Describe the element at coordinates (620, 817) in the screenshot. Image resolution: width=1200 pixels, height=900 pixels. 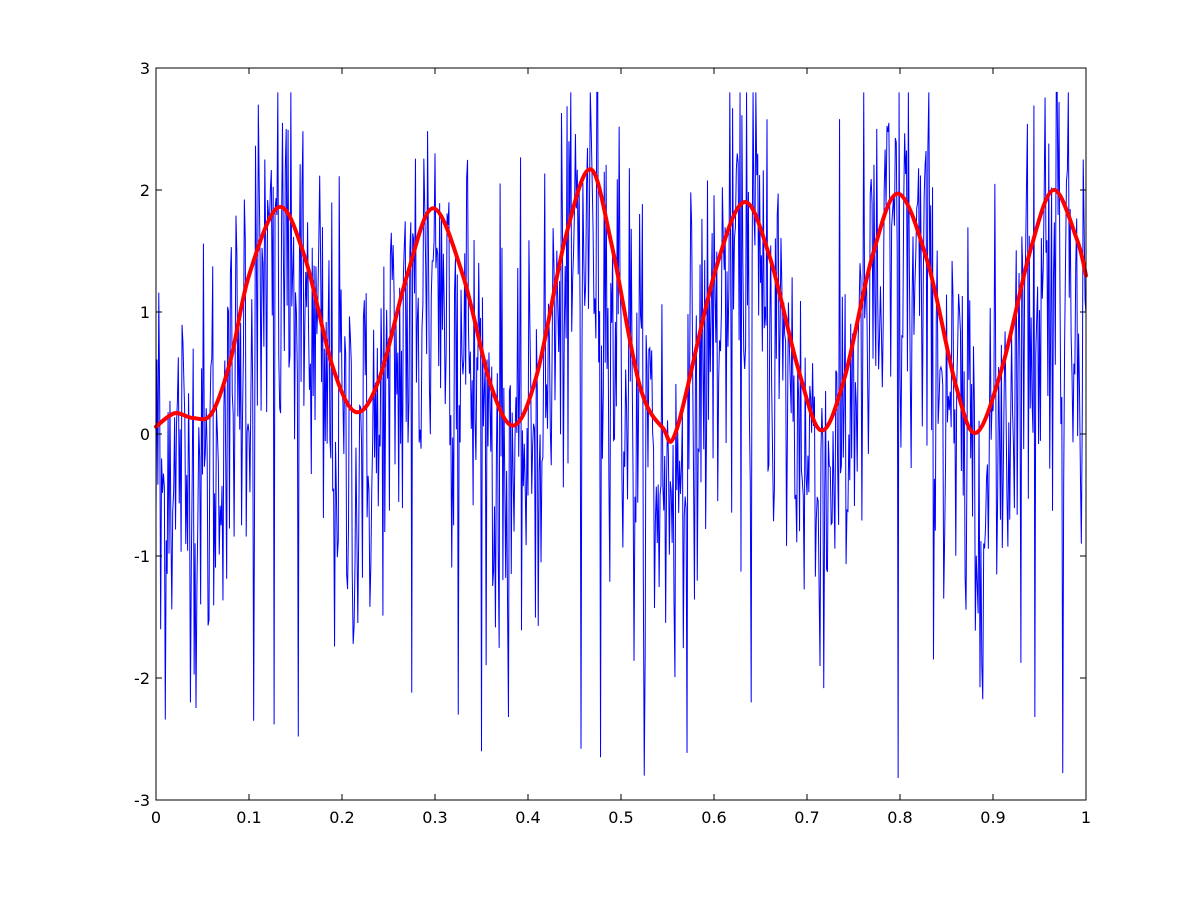
I see `x-tick-label: 0.5` at that location.